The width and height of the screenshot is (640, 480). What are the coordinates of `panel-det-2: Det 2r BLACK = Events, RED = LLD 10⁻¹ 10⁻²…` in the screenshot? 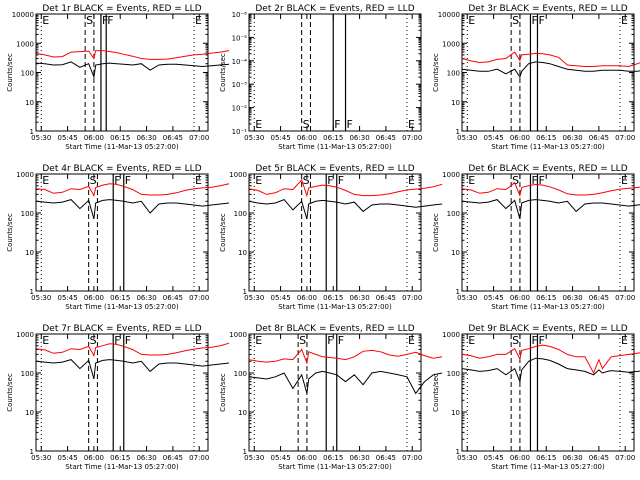 It's located at (320, 77).